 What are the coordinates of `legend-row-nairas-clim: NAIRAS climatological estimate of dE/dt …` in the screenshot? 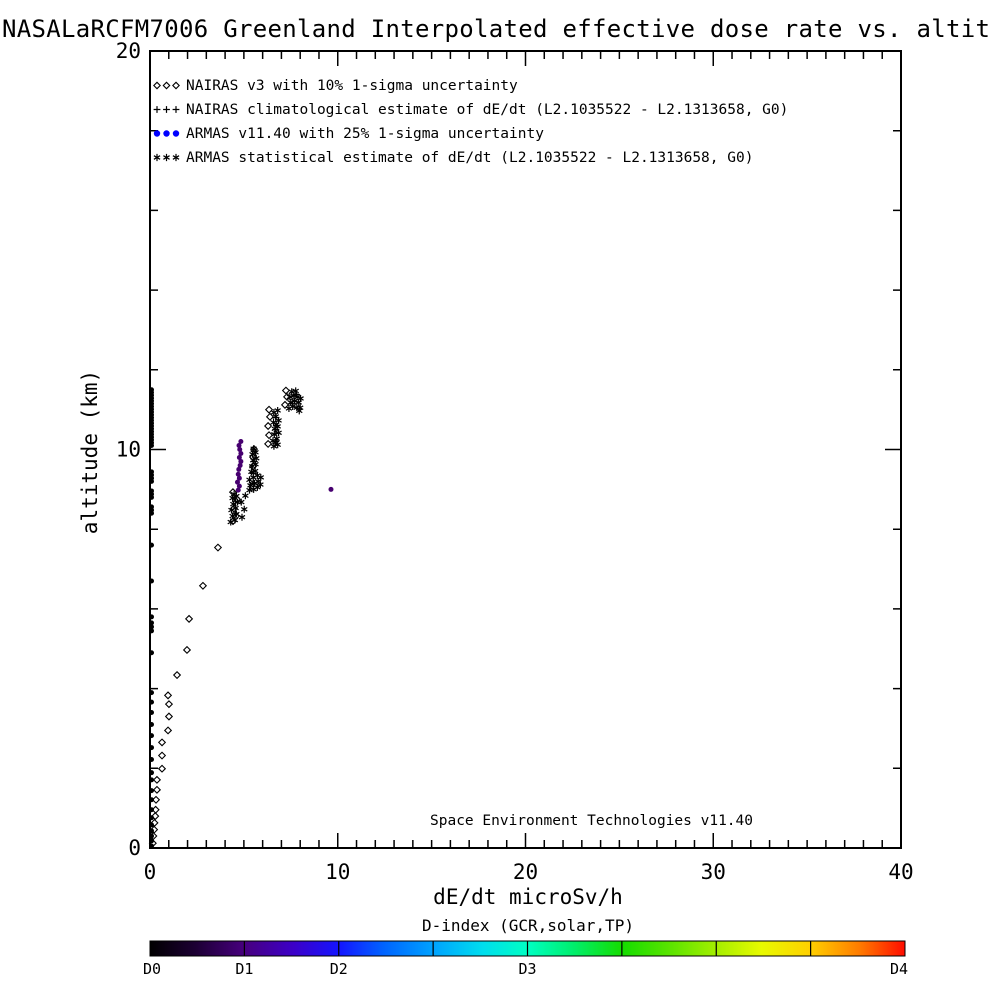 It's located at (470, 110).